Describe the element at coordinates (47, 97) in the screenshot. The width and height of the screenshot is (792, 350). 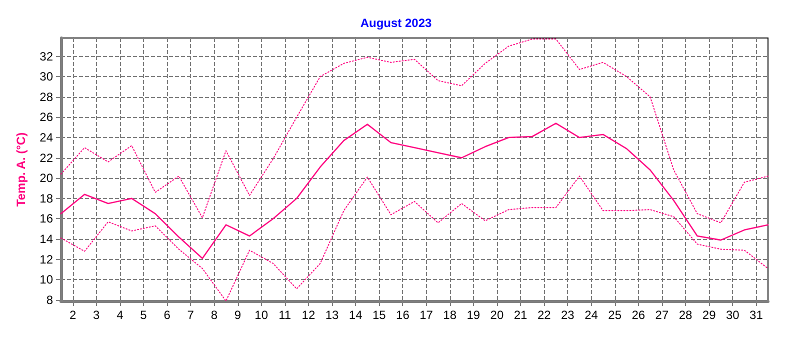
I see `y-tick-label: 28` at that location.